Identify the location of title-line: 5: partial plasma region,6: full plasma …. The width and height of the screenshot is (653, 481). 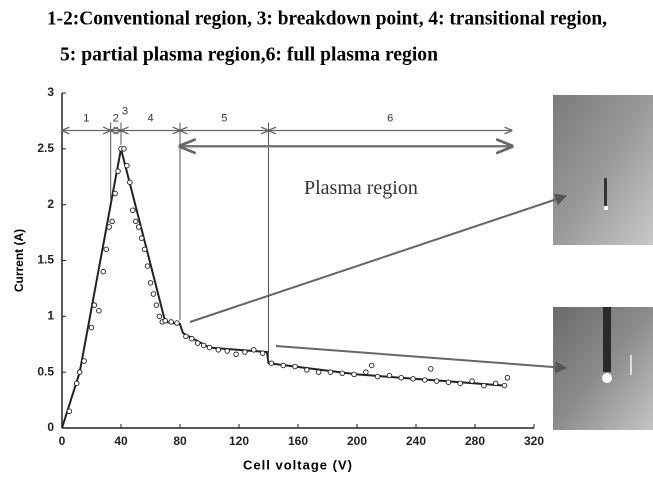
(249, 55).